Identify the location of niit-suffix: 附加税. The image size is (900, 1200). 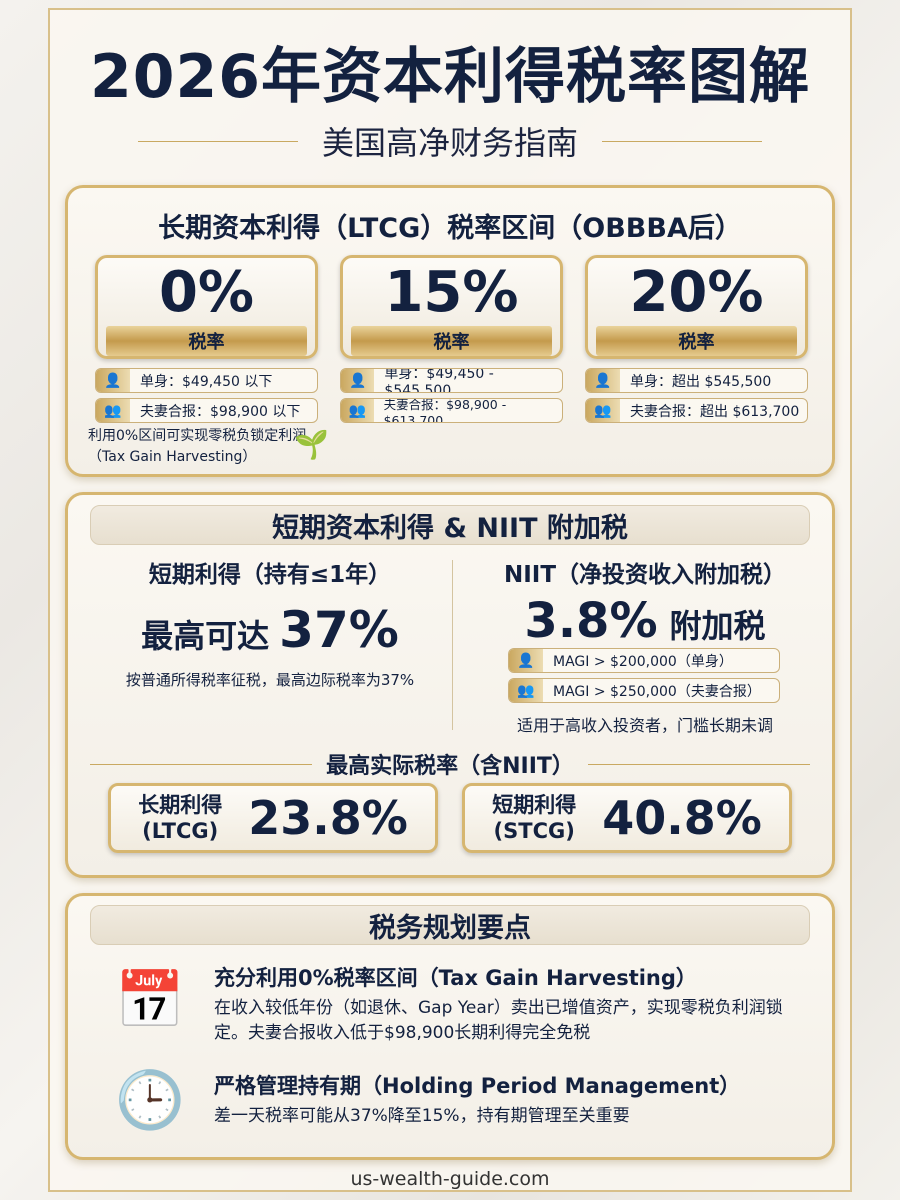
(717, 626).